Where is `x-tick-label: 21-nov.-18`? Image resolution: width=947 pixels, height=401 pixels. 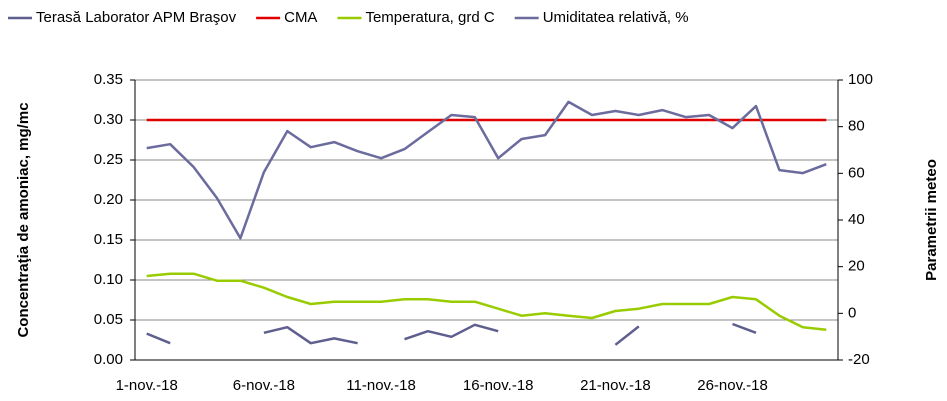
x-tick-label: 21-nov.-18 is located at coordinates (615, 385).